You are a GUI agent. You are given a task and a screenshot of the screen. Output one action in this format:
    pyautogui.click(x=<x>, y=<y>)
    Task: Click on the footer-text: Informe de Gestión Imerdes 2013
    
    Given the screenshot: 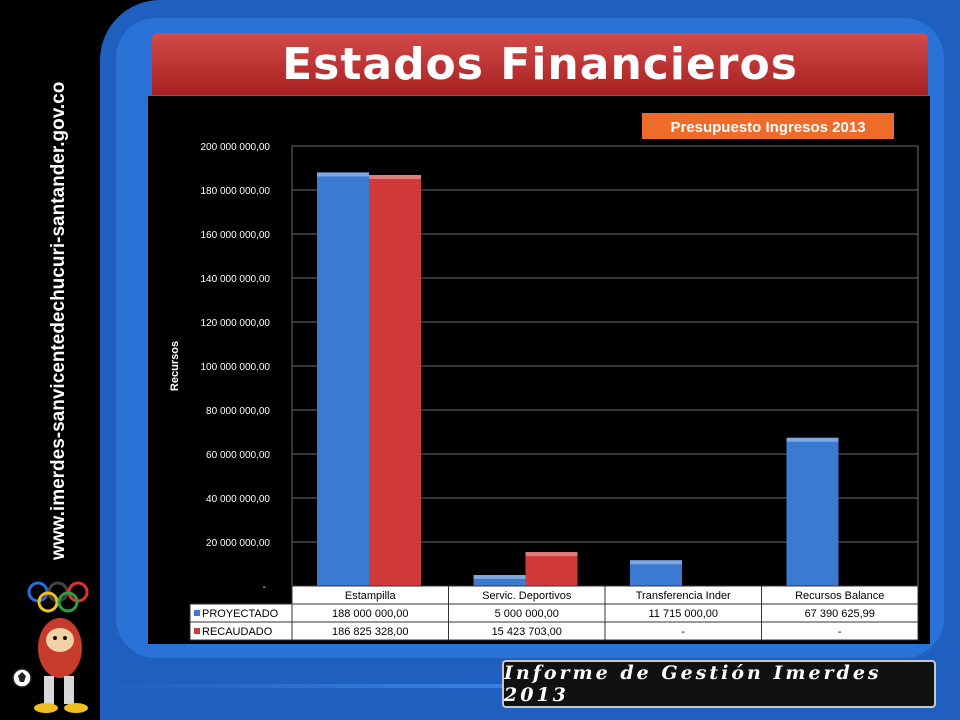 What is the action you would take?
    pyautogui.click(x=693, y=684)
    